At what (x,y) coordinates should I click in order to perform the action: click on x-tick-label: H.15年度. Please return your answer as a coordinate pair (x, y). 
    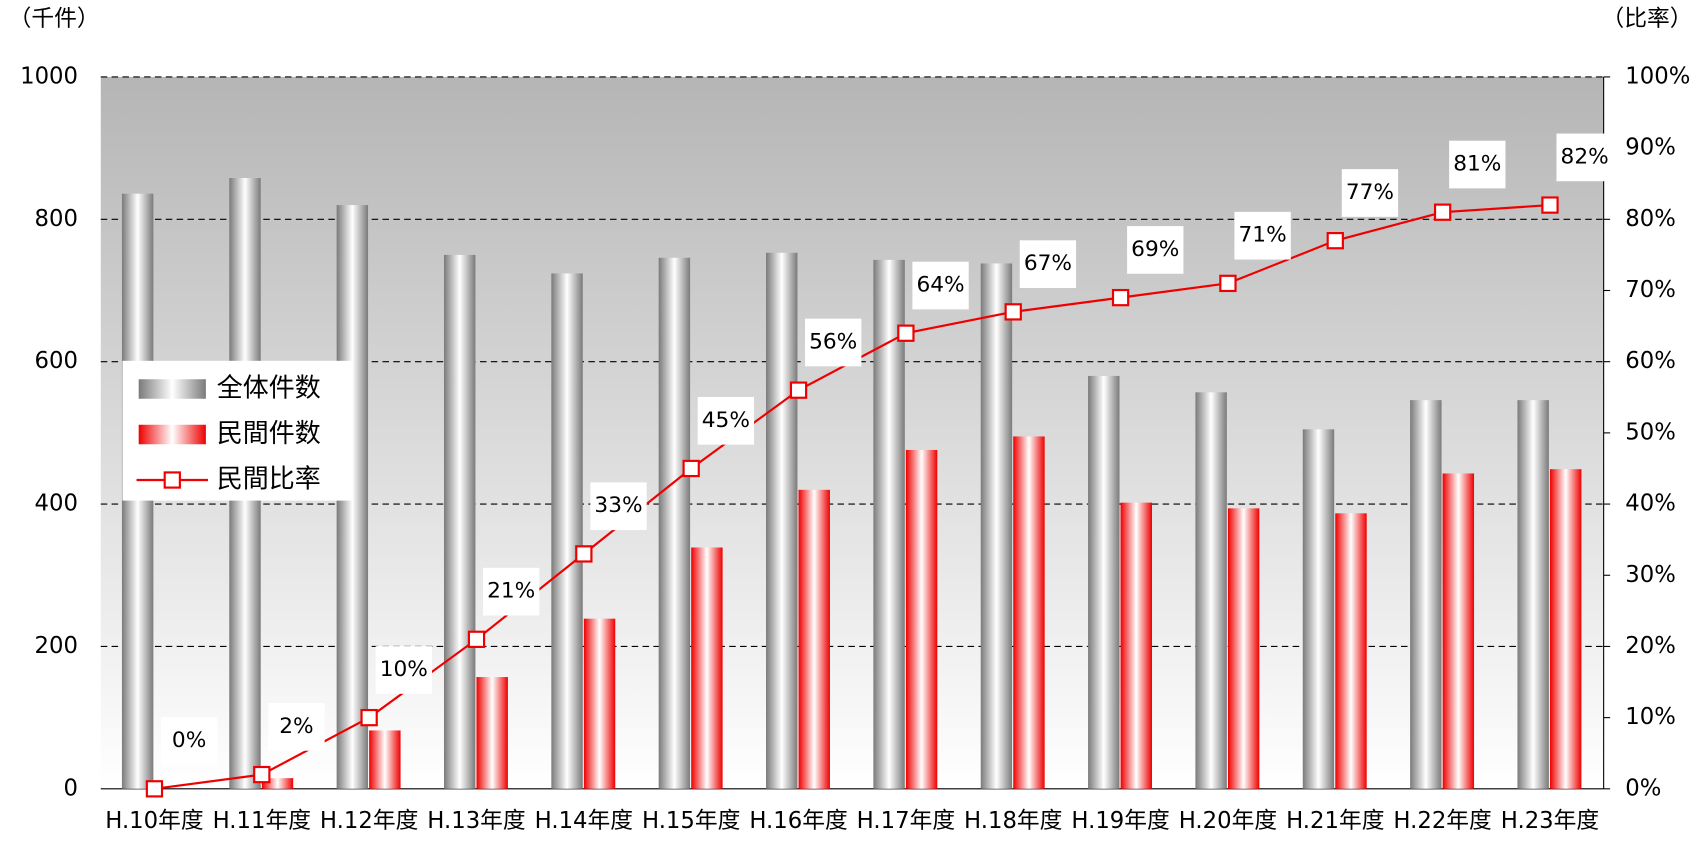
    Looking at the image, I should click on (691, 821).